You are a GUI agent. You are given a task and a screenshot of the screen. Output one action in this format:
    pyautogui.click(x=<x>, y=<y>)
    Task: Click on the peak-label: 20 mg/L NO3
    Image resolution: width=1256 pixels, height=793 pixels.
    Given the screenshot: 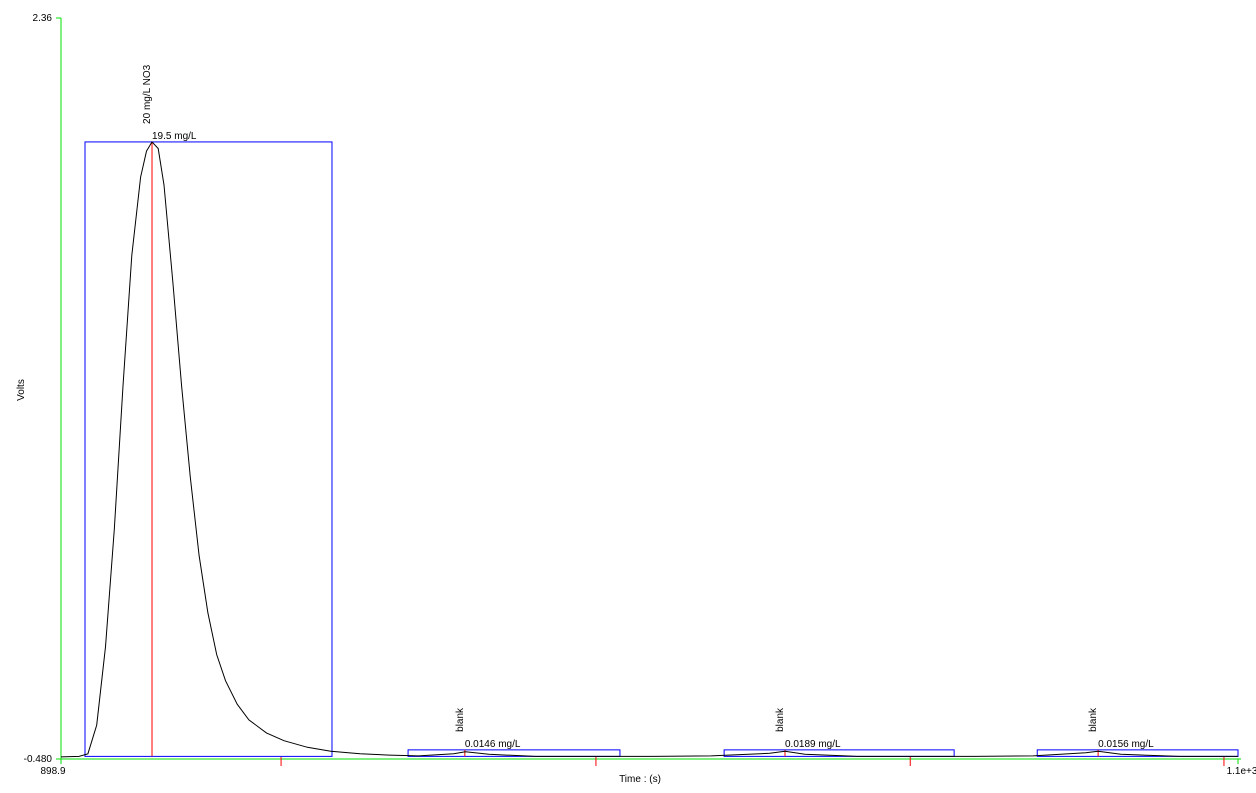 What is the action you would take?
    pyautogui.click(x=147, y=94)
    